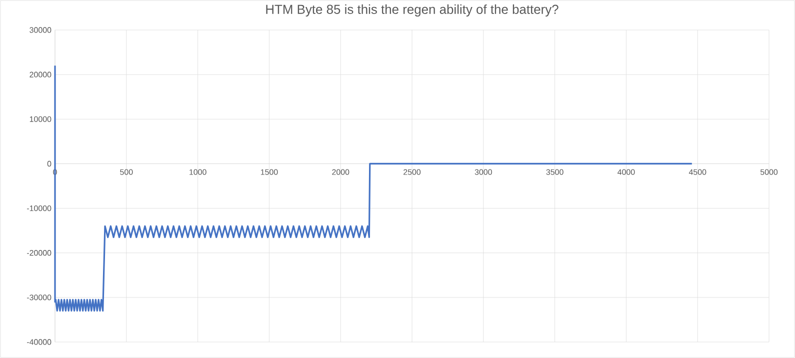 The image size is (795, 358). Describe the element at coordinates (412, 10) in the screenshot. I see `chart-title: HTM Byte 85 is this the regen ability of the battery?` at that location.